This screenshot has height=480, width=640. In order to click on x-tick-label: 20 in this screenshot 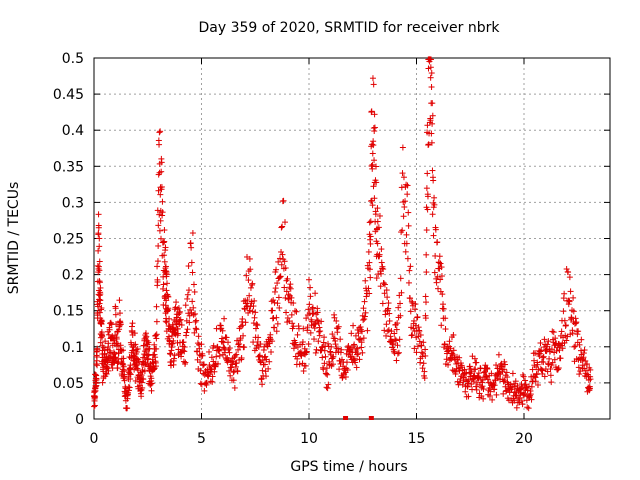, I will do `click(524, 439)`.